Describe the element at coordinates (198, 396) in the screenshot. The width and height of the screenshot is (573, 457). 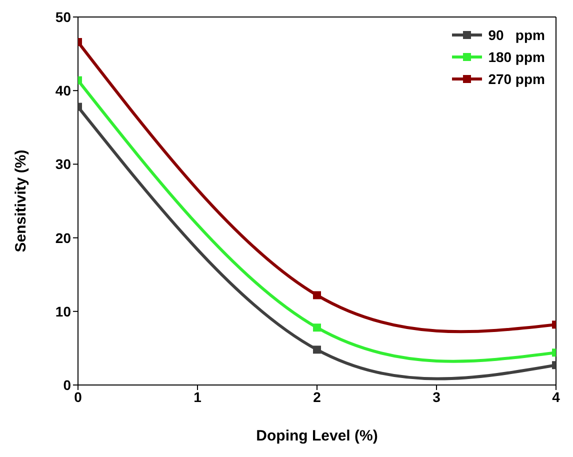
I see `x-tick-label: 1` at that location.